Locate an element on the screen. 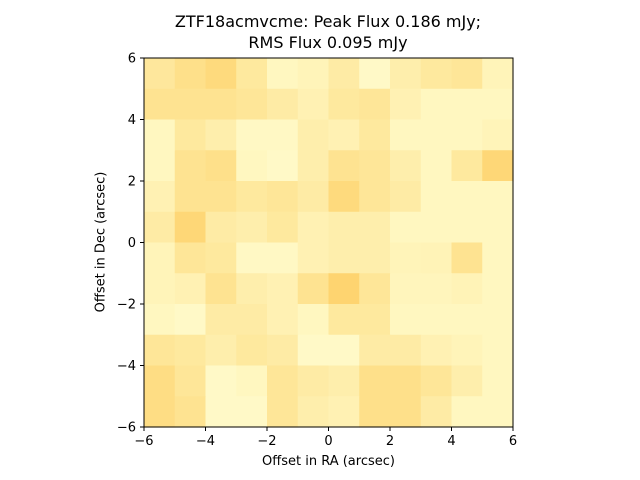 This screenshot has width=640, height=480. x-tick-label: −4 is located at coordinates (205, 441).